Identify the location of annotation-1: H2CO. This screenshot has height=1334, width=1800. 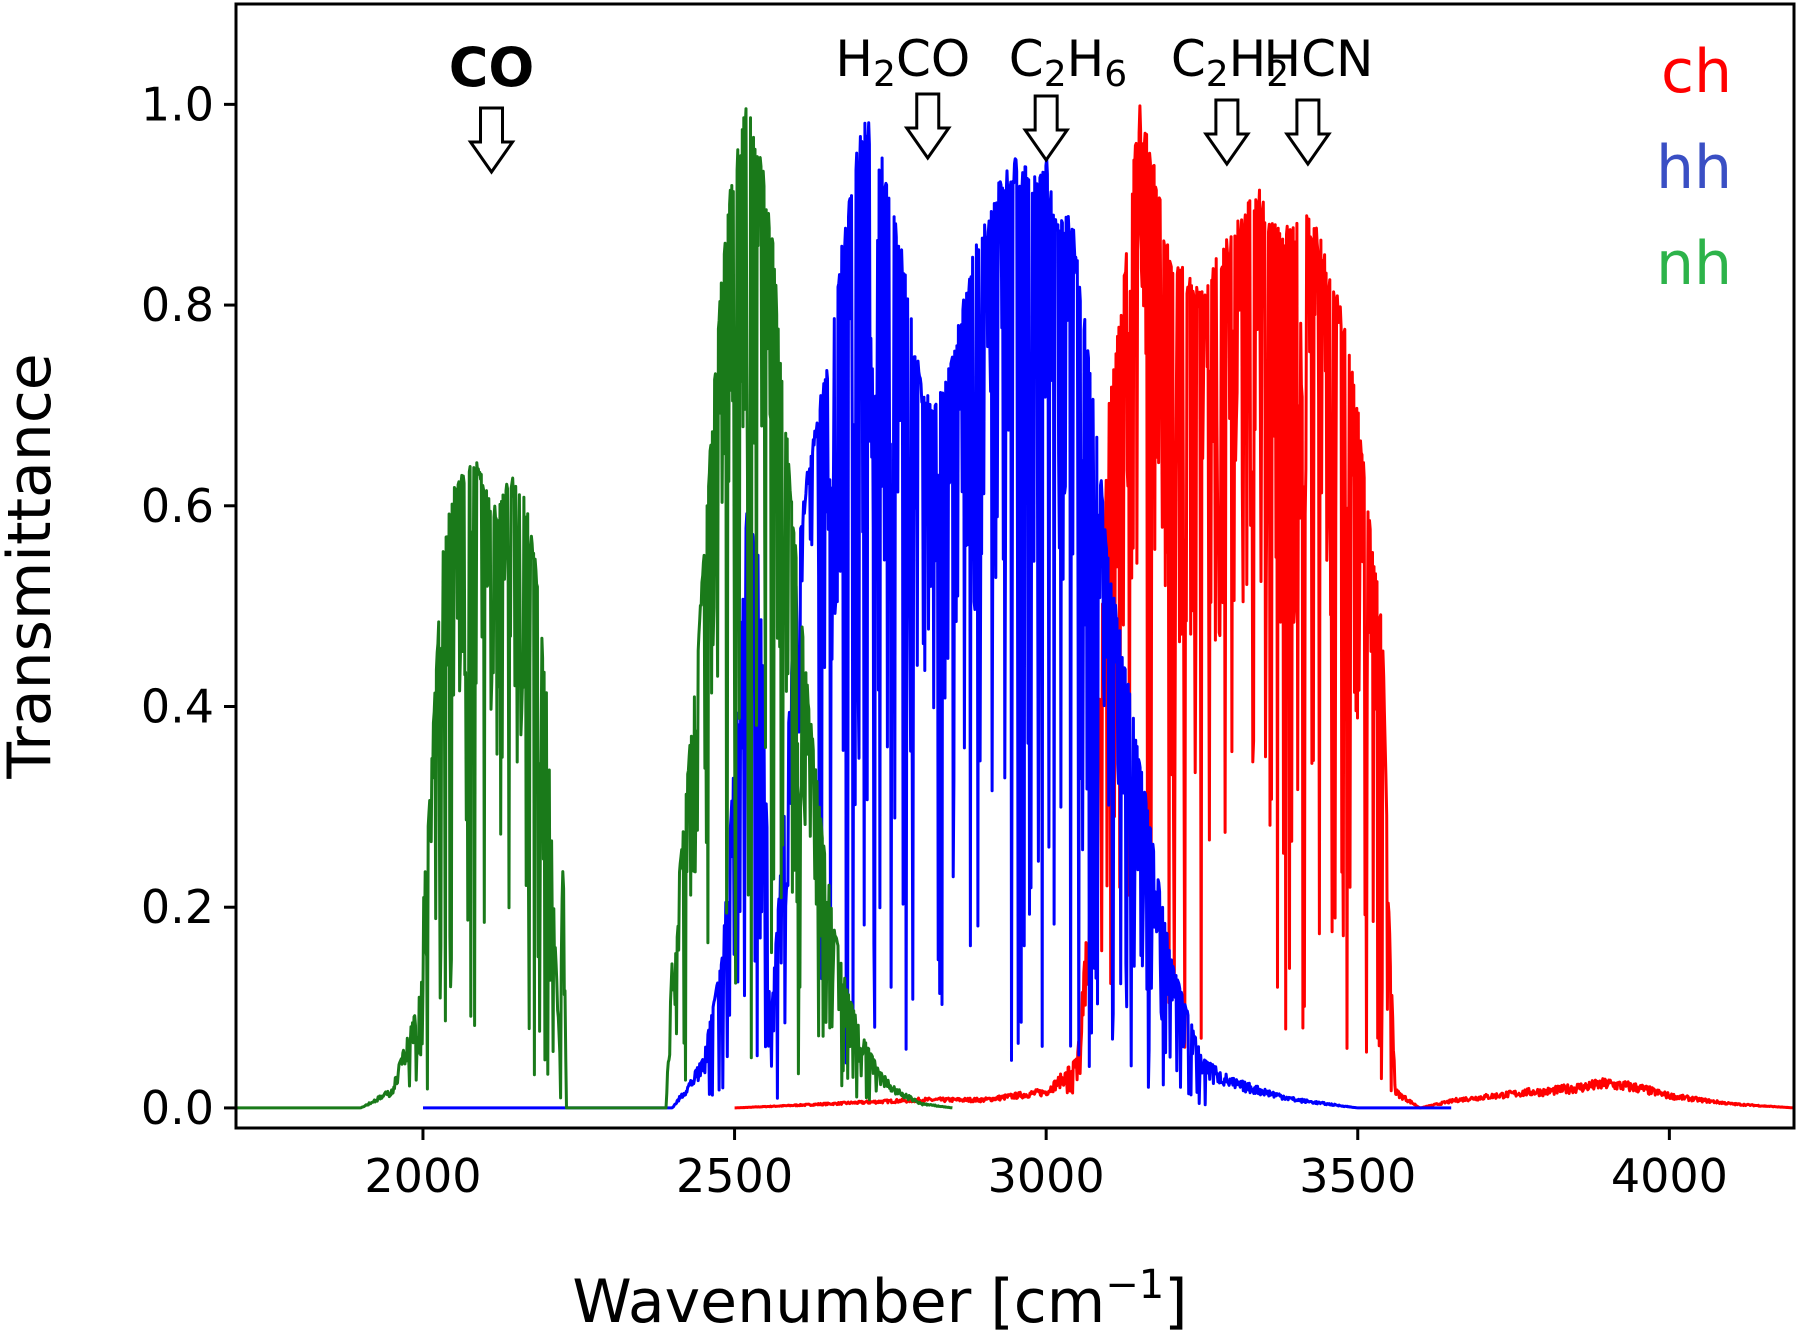
(902, 95).